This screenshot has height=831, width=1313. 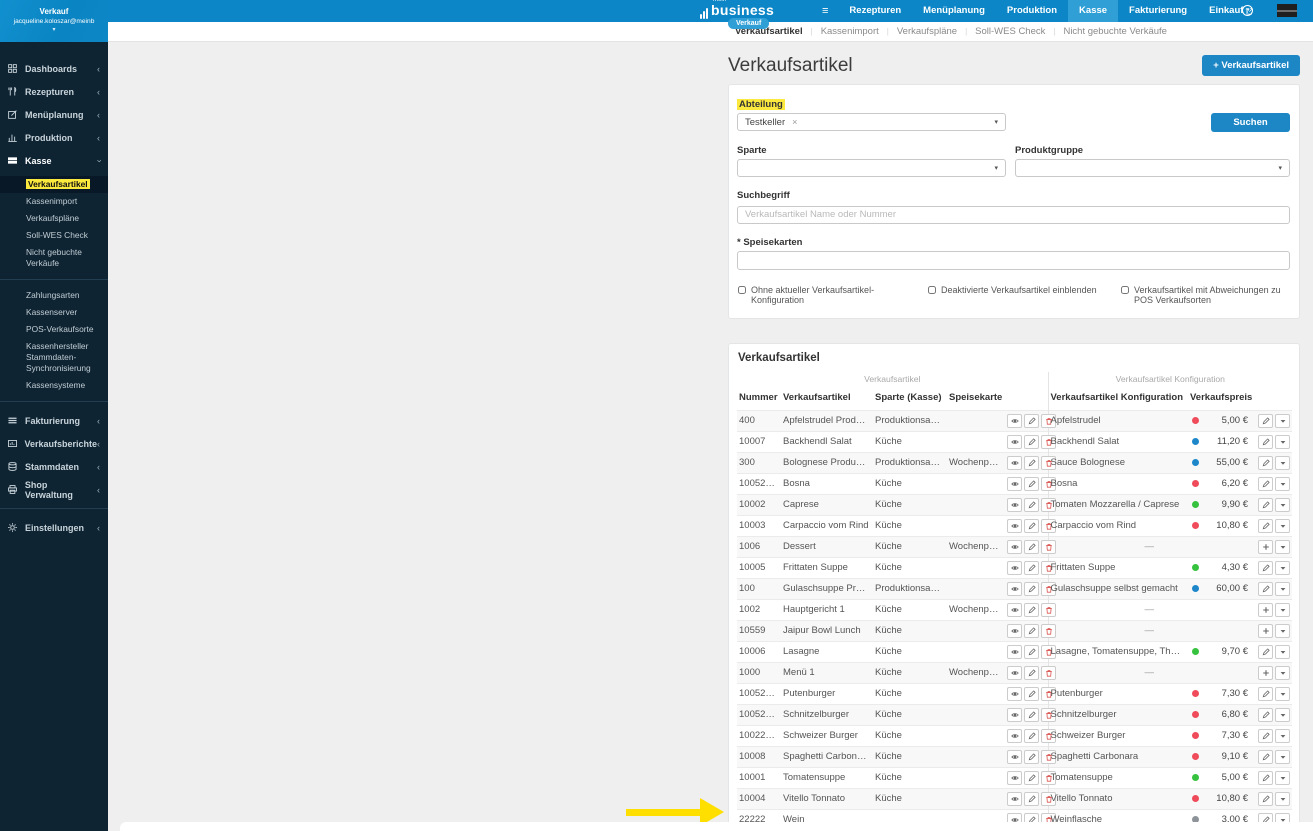 I want to click on tab-kassenimport: Kassenimport, so click(x=849, y=31).